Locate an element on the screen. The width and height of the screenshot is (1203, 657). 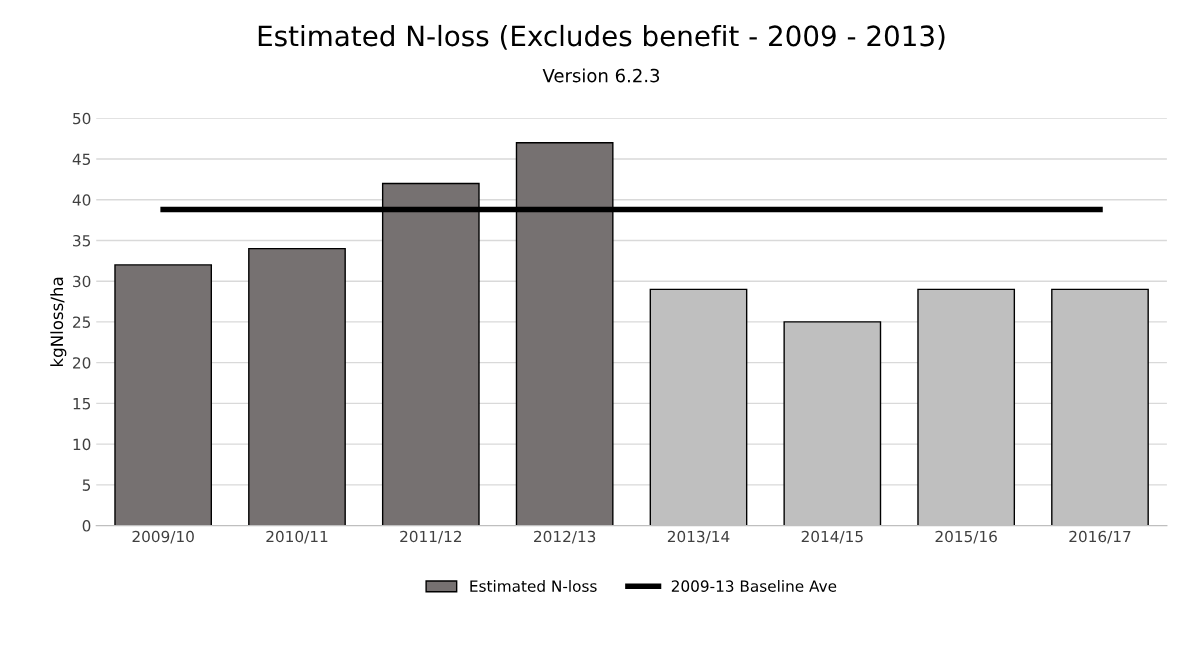
y-tick-label: 10 is located at coordinates (82, 444).